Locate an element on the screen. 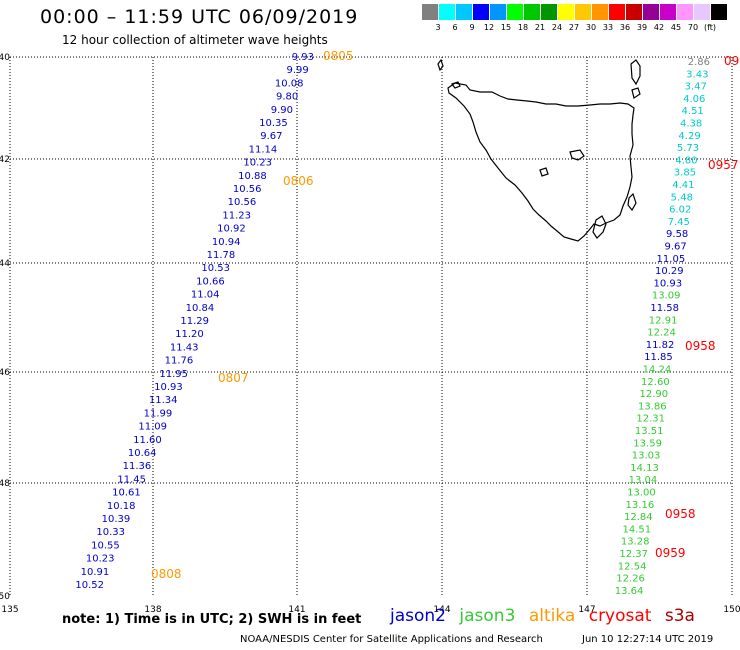 The height and width of the screenshot is (650, 740). wave-height-value: 11.29 is located at coordinates (194, 321).